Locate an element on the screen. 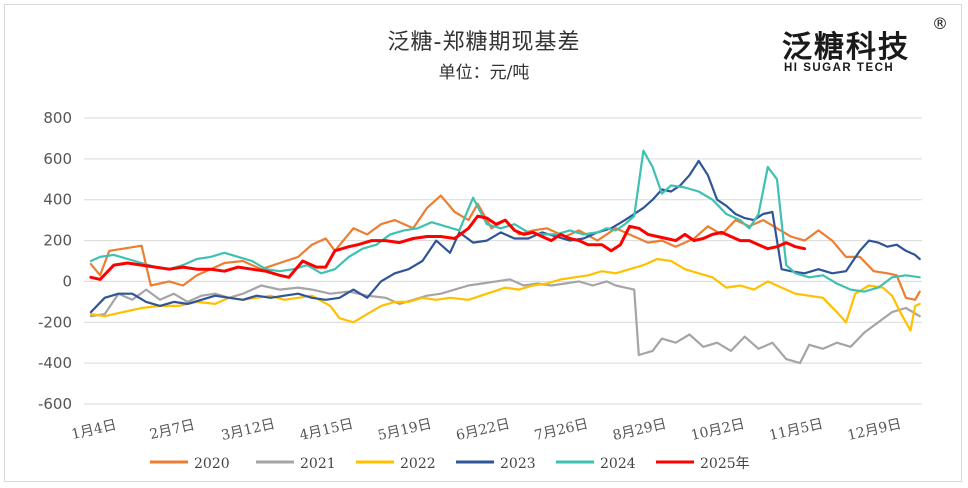 The height and width of the screenshot is (488, 968). x-tick-label: 6月22日 is located at coordinates (483, 430).